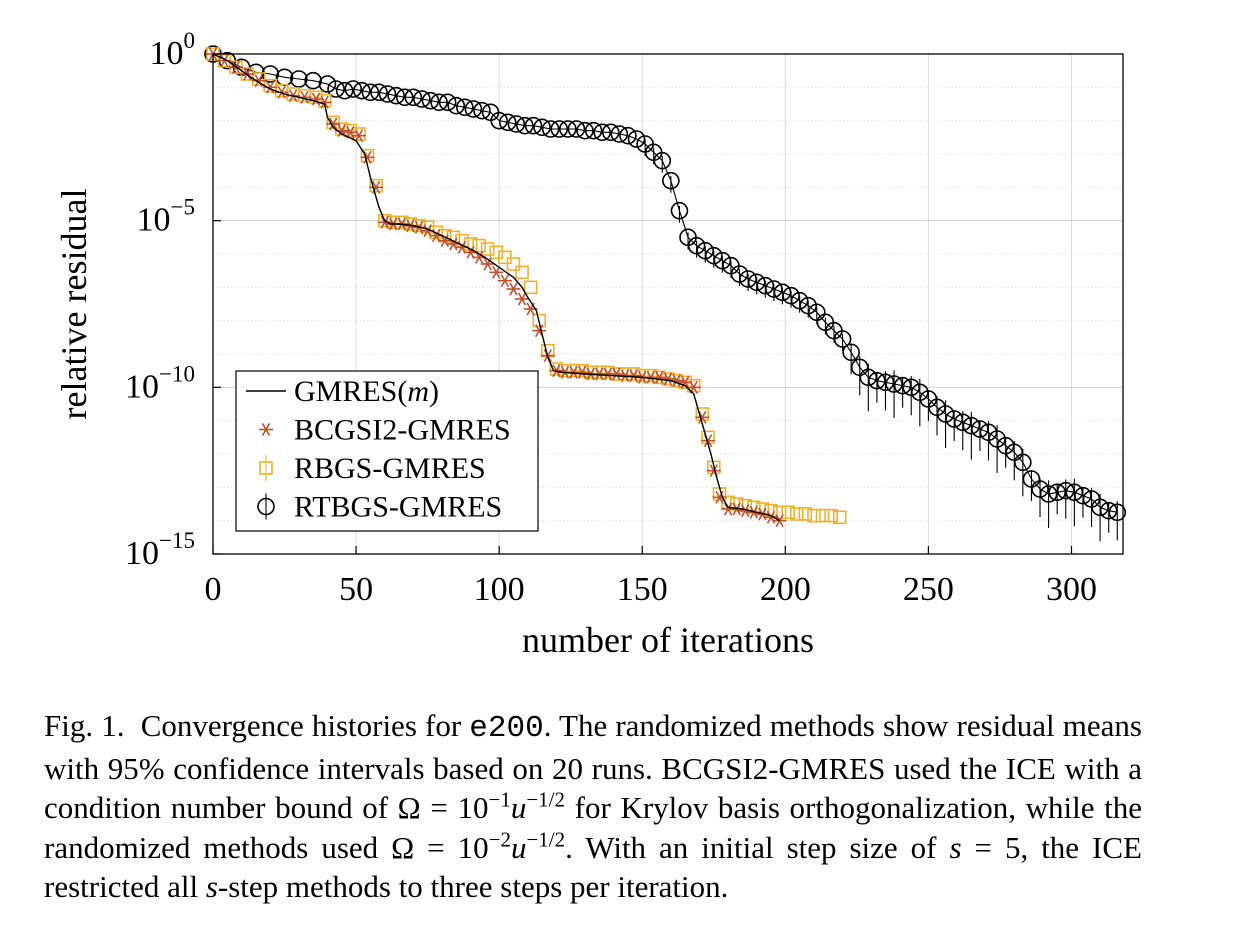 This screenshot has width=1246, height=948. Describe the element at coordinates (398, 507) in the screenshot. I see `legend-label: RTBGS-GMRES` at that location.